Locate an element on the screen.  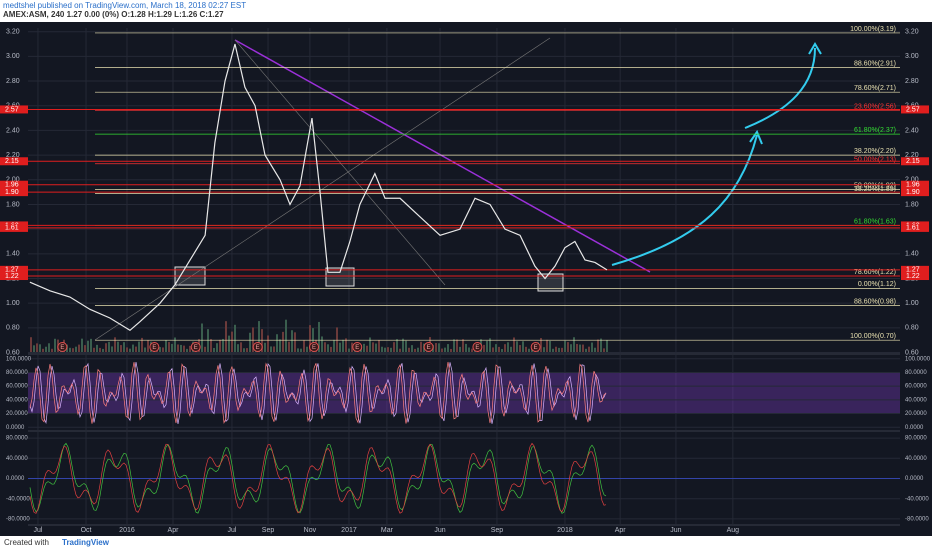
fib-label: 88.60%(2.91) is located at coordinates (875, 63).